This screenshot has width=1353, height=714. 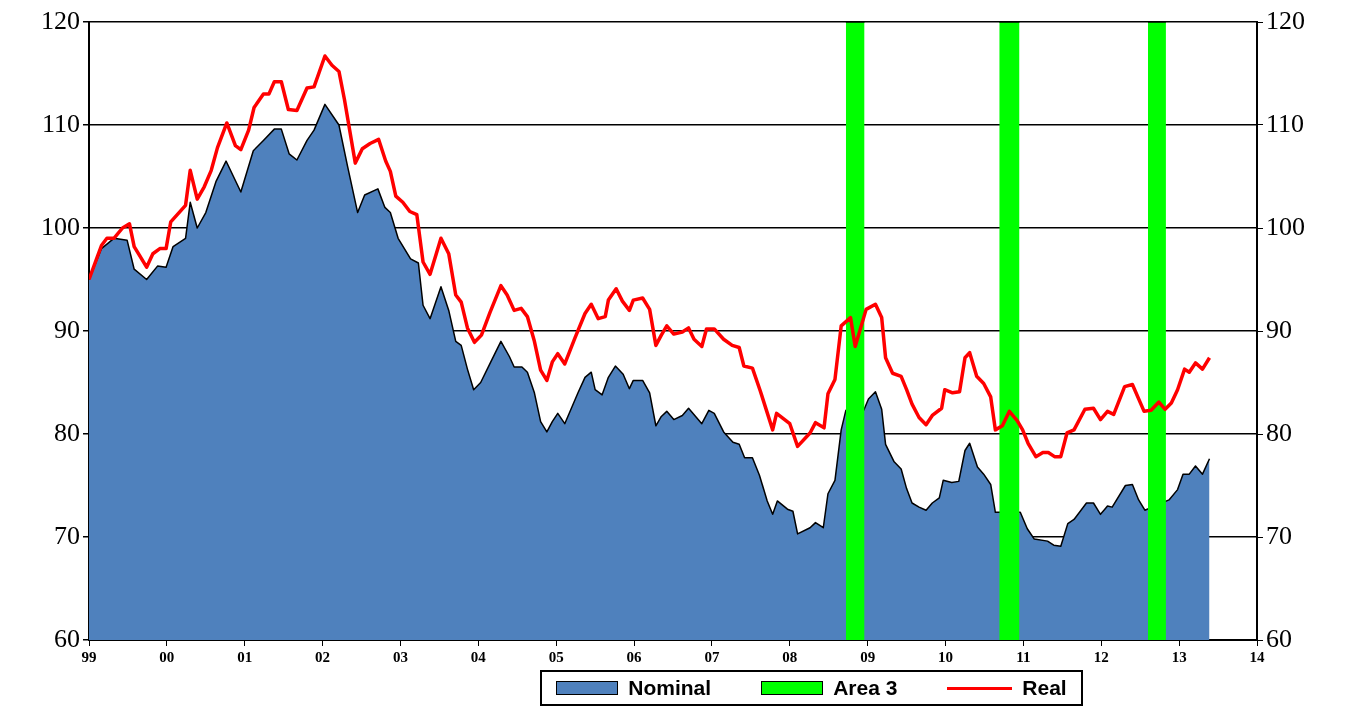 What do you see at coordinates (1279, 432) in the screenshot?
I see `y-tick-label: 80` at bounding box center [1279, 432].